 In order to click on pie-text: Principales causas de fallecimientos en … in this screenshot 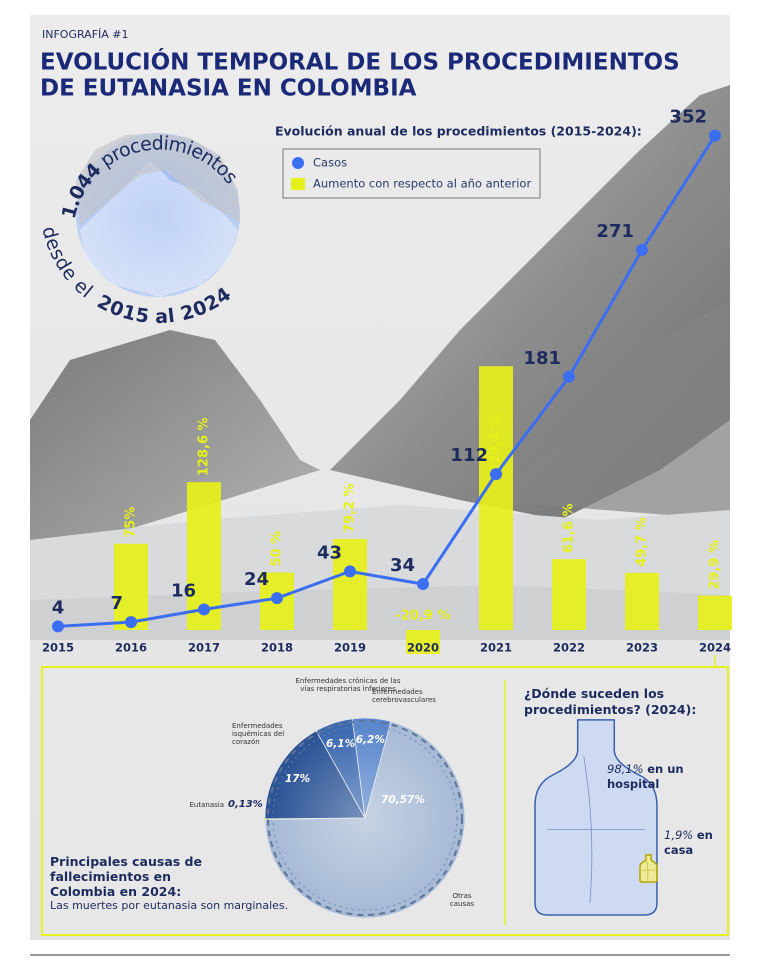, I will do `click(175, 883)`.